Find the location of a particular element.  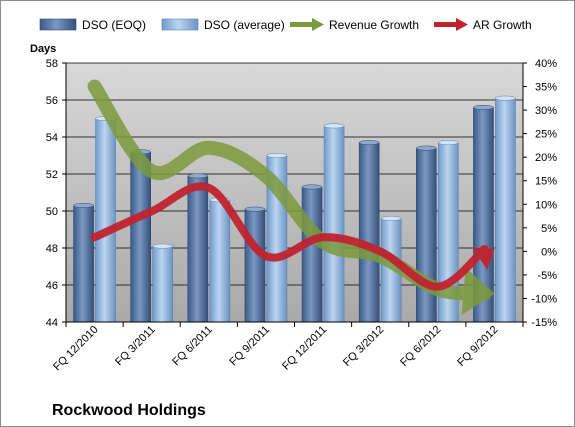

y-tick-label: 46 is located at coordinates (52, 286).